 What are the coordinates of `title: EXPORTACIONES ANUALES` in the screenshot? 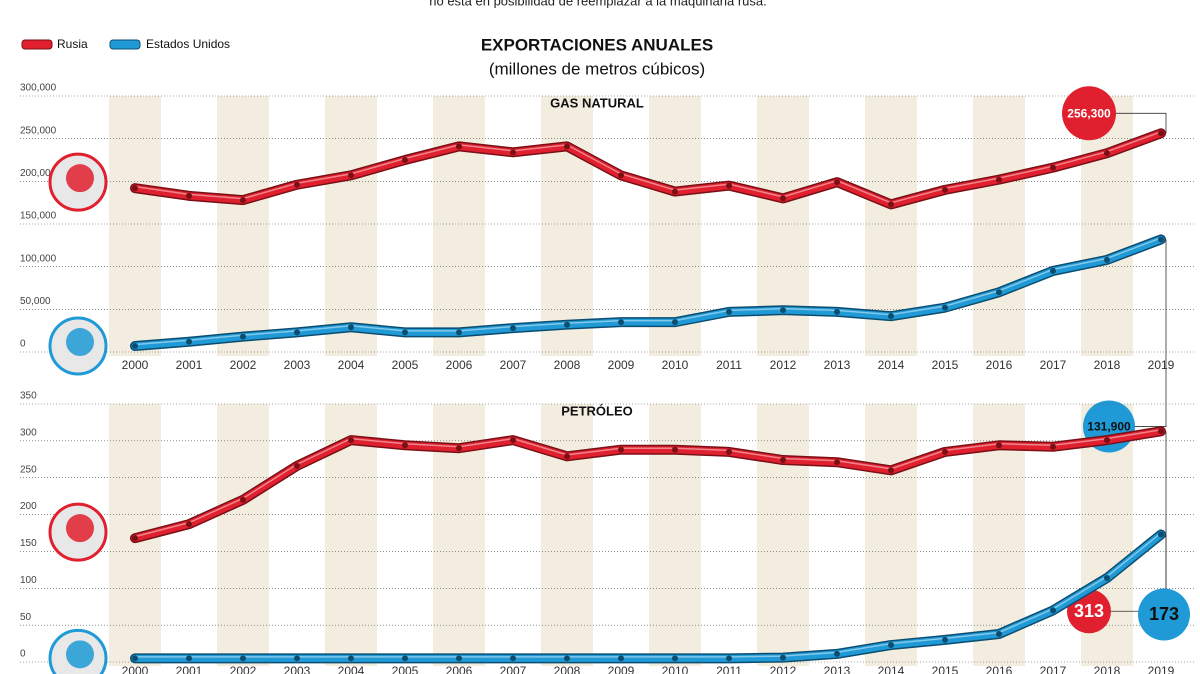 It's located at (597, 44).